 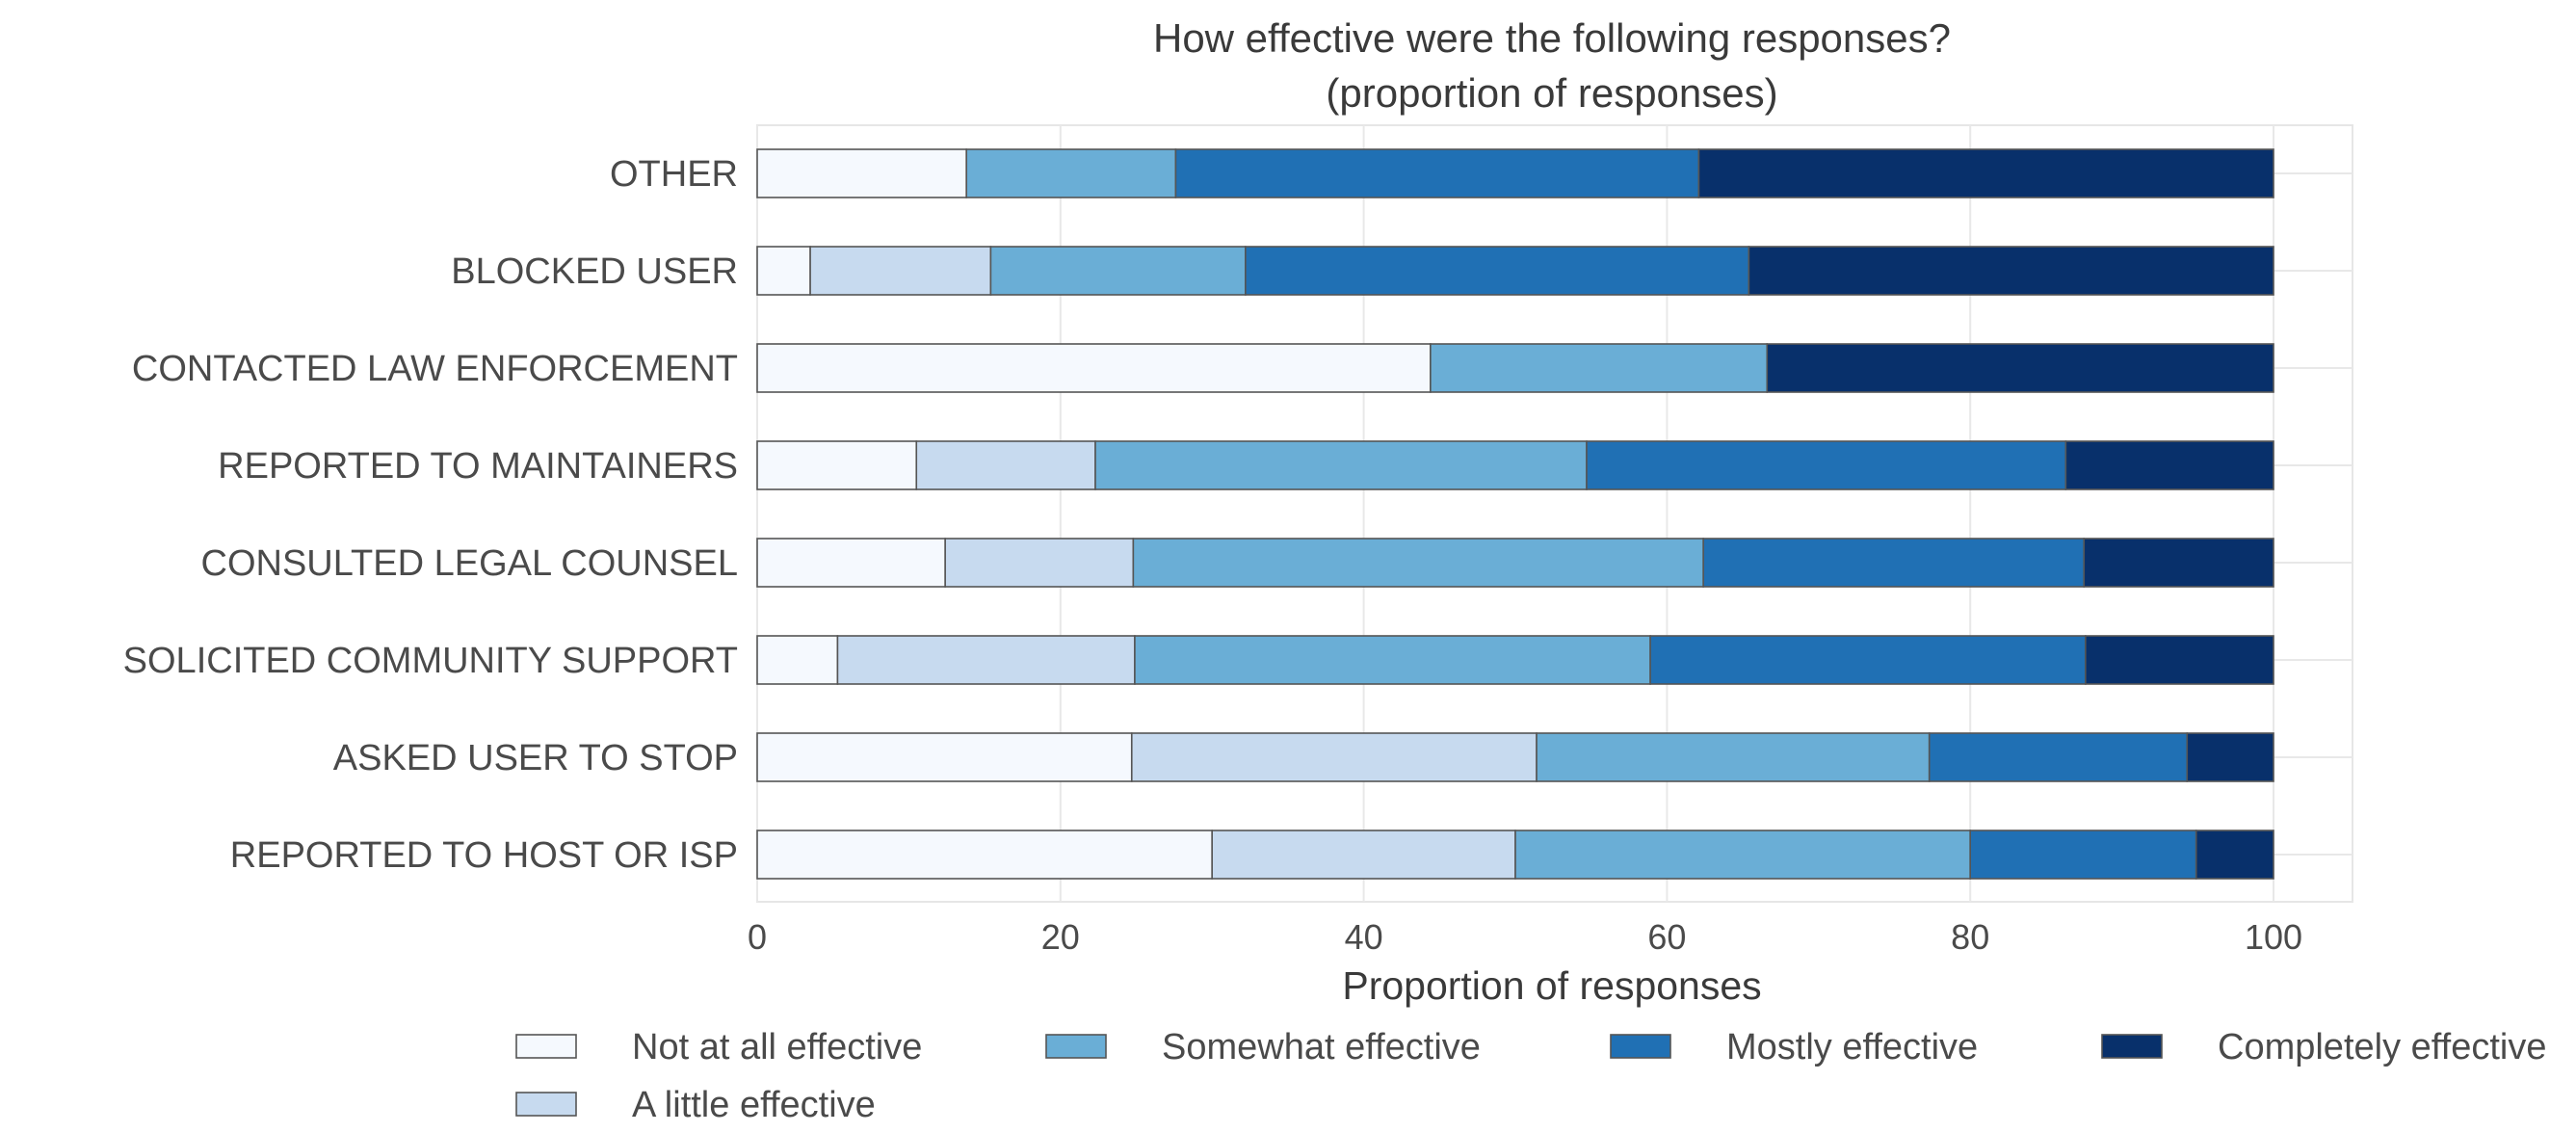 What do you see at coordinates (1970, 937) in the screenshot?
I see `x-tick-label: 80` at bounding box center [1970, 937].